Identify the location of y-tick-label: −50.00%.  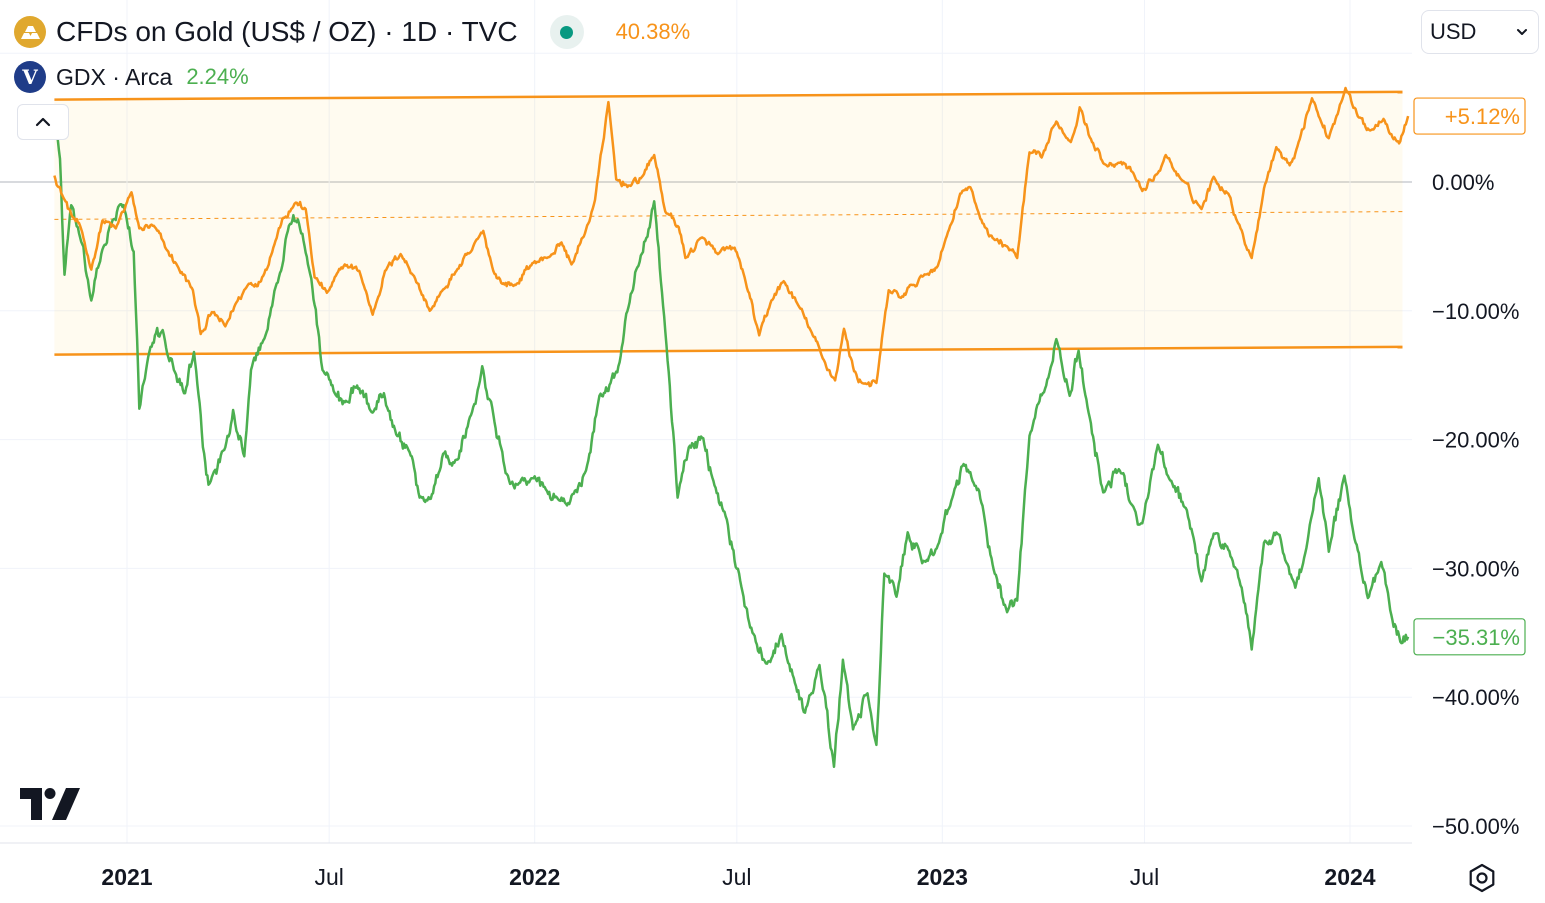
(1475, 826).